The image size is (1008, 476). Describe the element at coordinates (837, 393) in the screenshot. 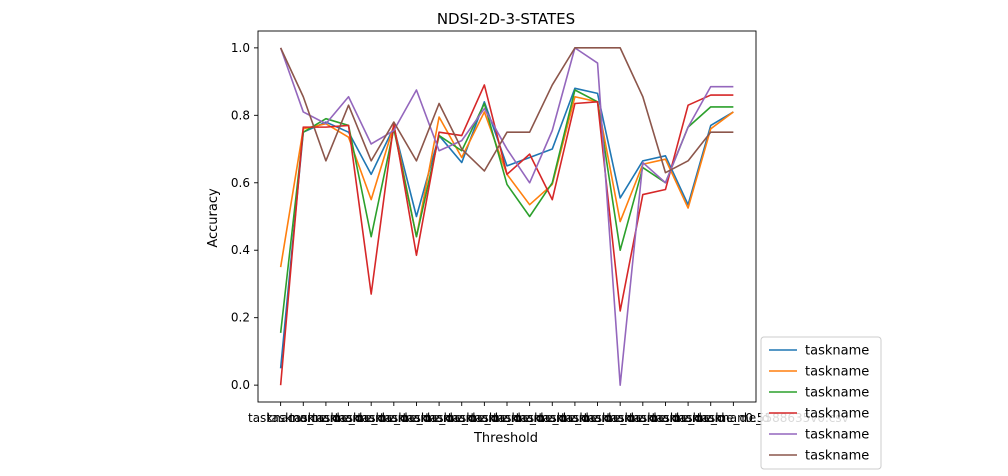

I see `legend-label-2: taskname` at that location.